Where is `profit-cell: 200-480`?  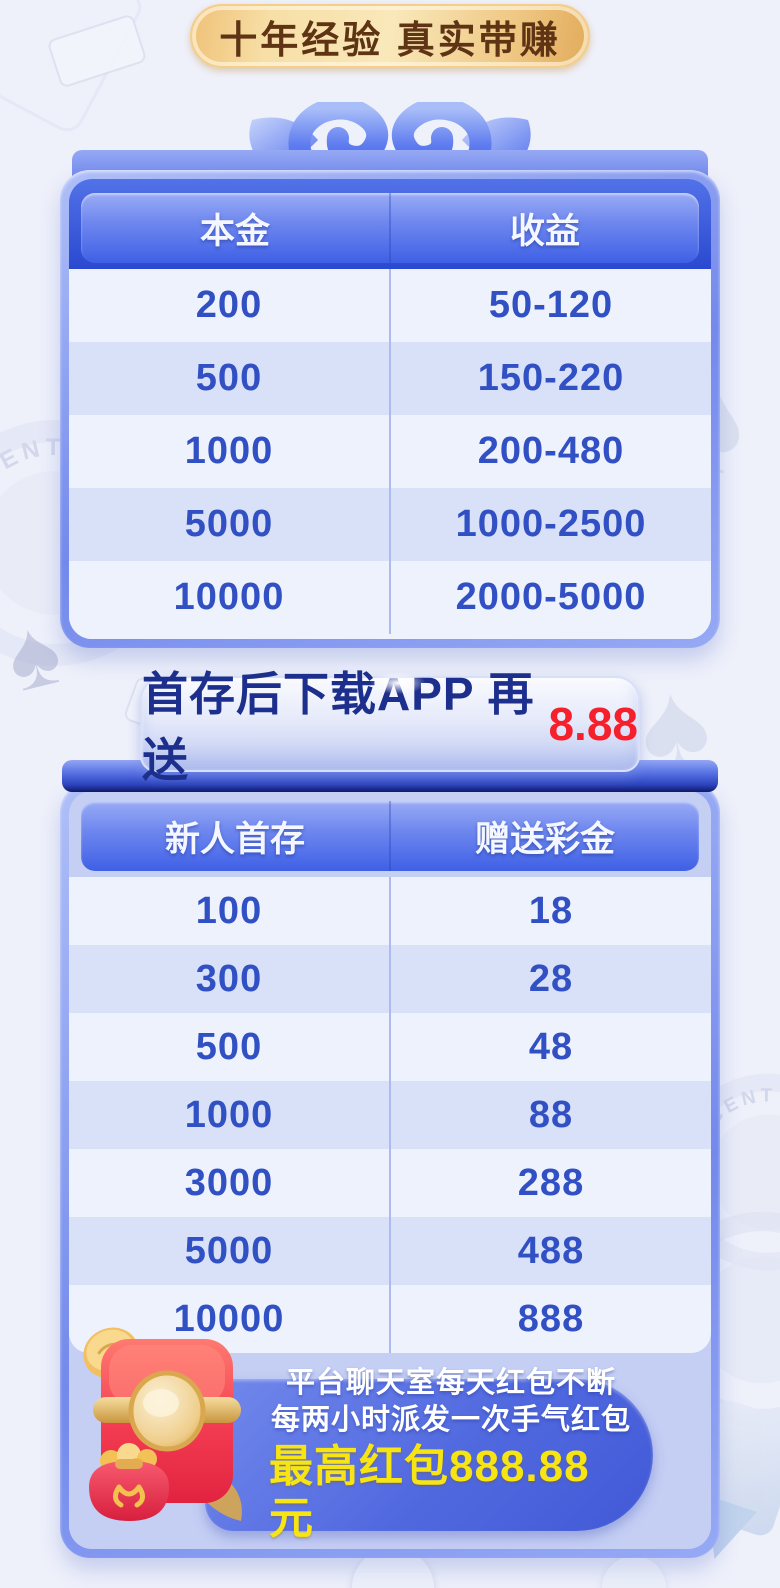 profit-cell: 200-480 is located at coordinates (551, 451).